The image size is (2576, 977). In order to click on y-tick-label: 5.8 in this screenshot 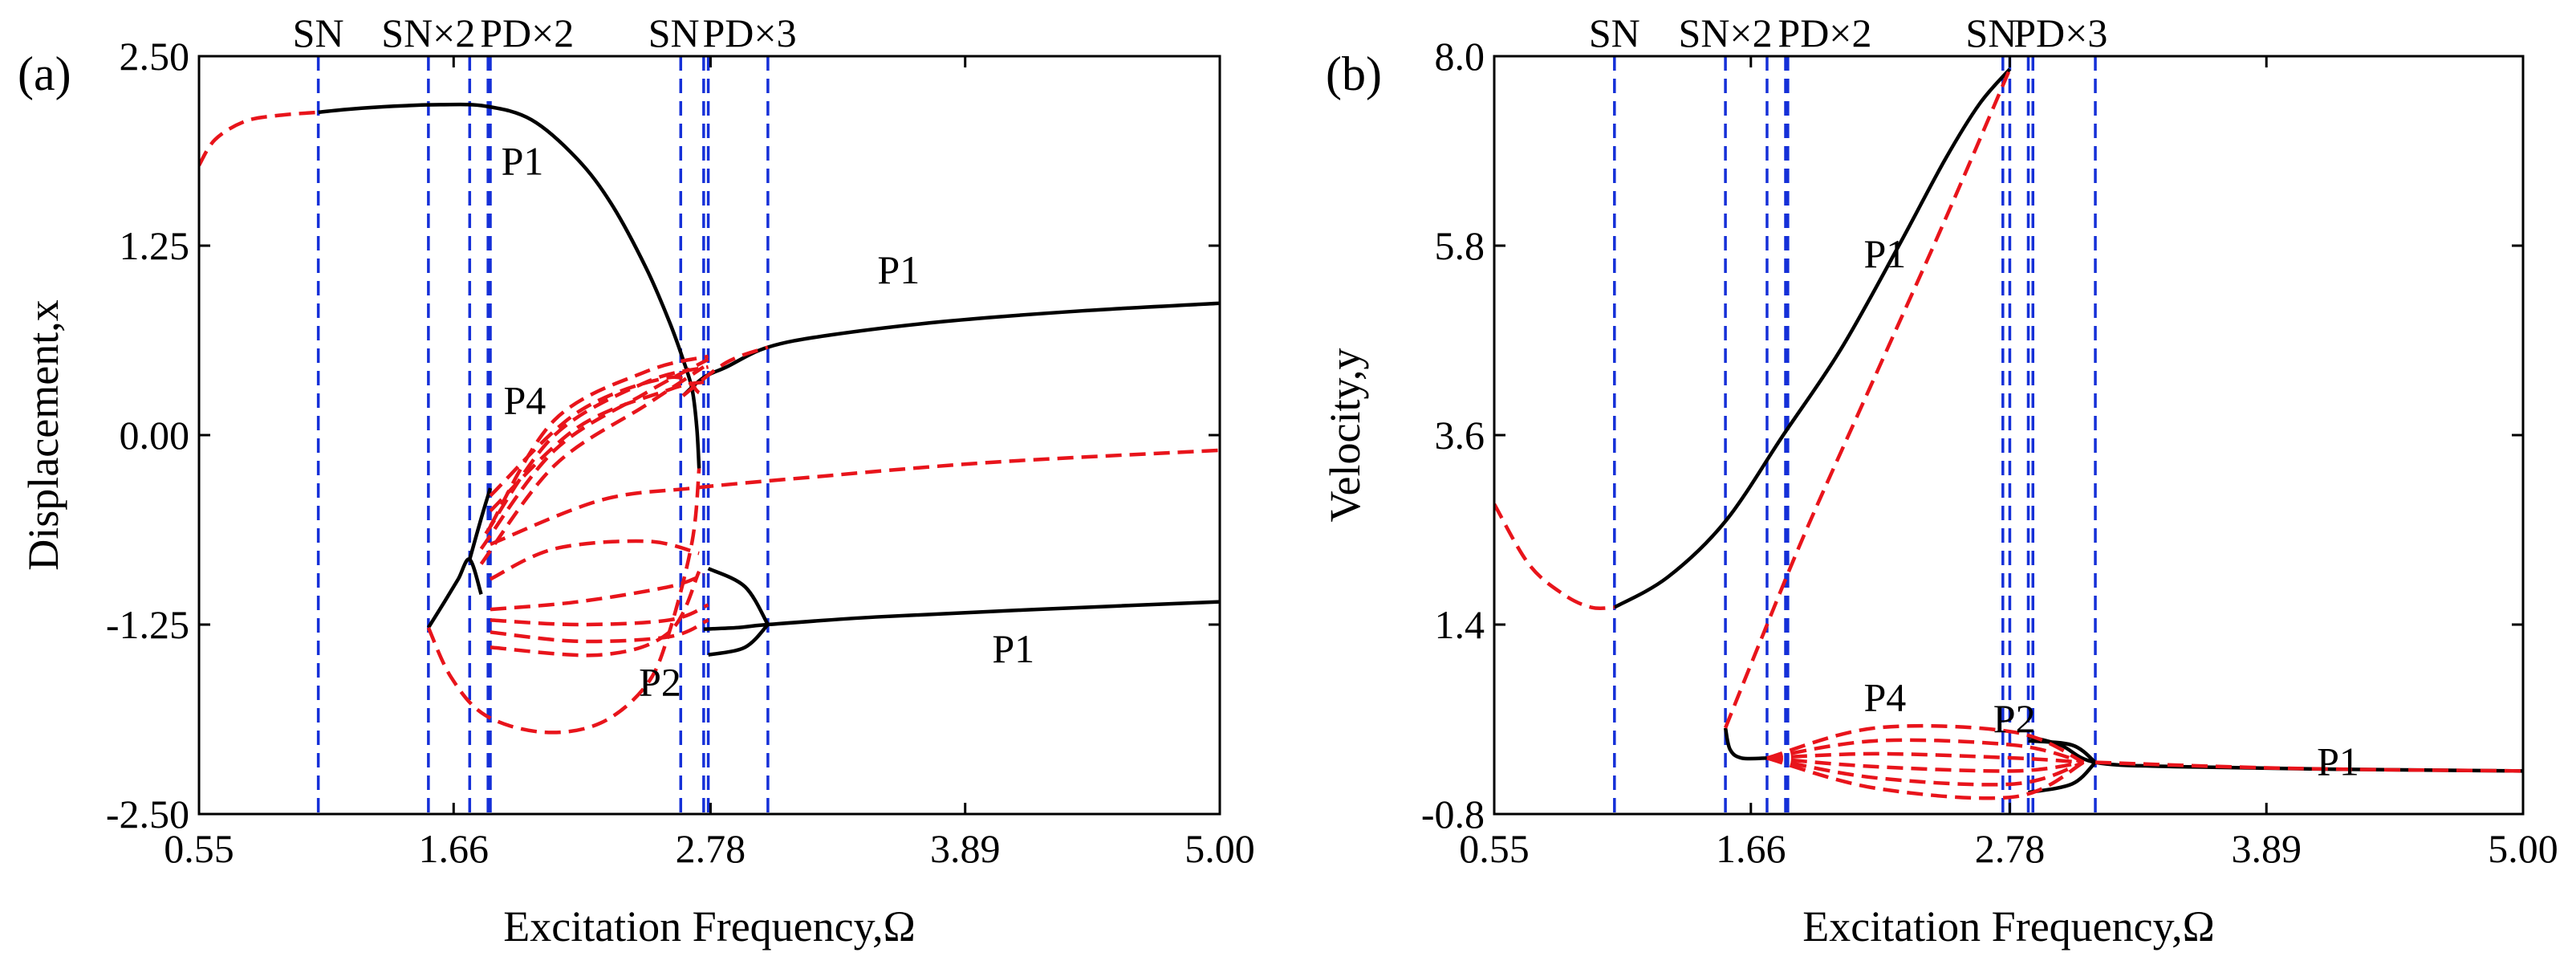, I will do `click(1460, 245)`.